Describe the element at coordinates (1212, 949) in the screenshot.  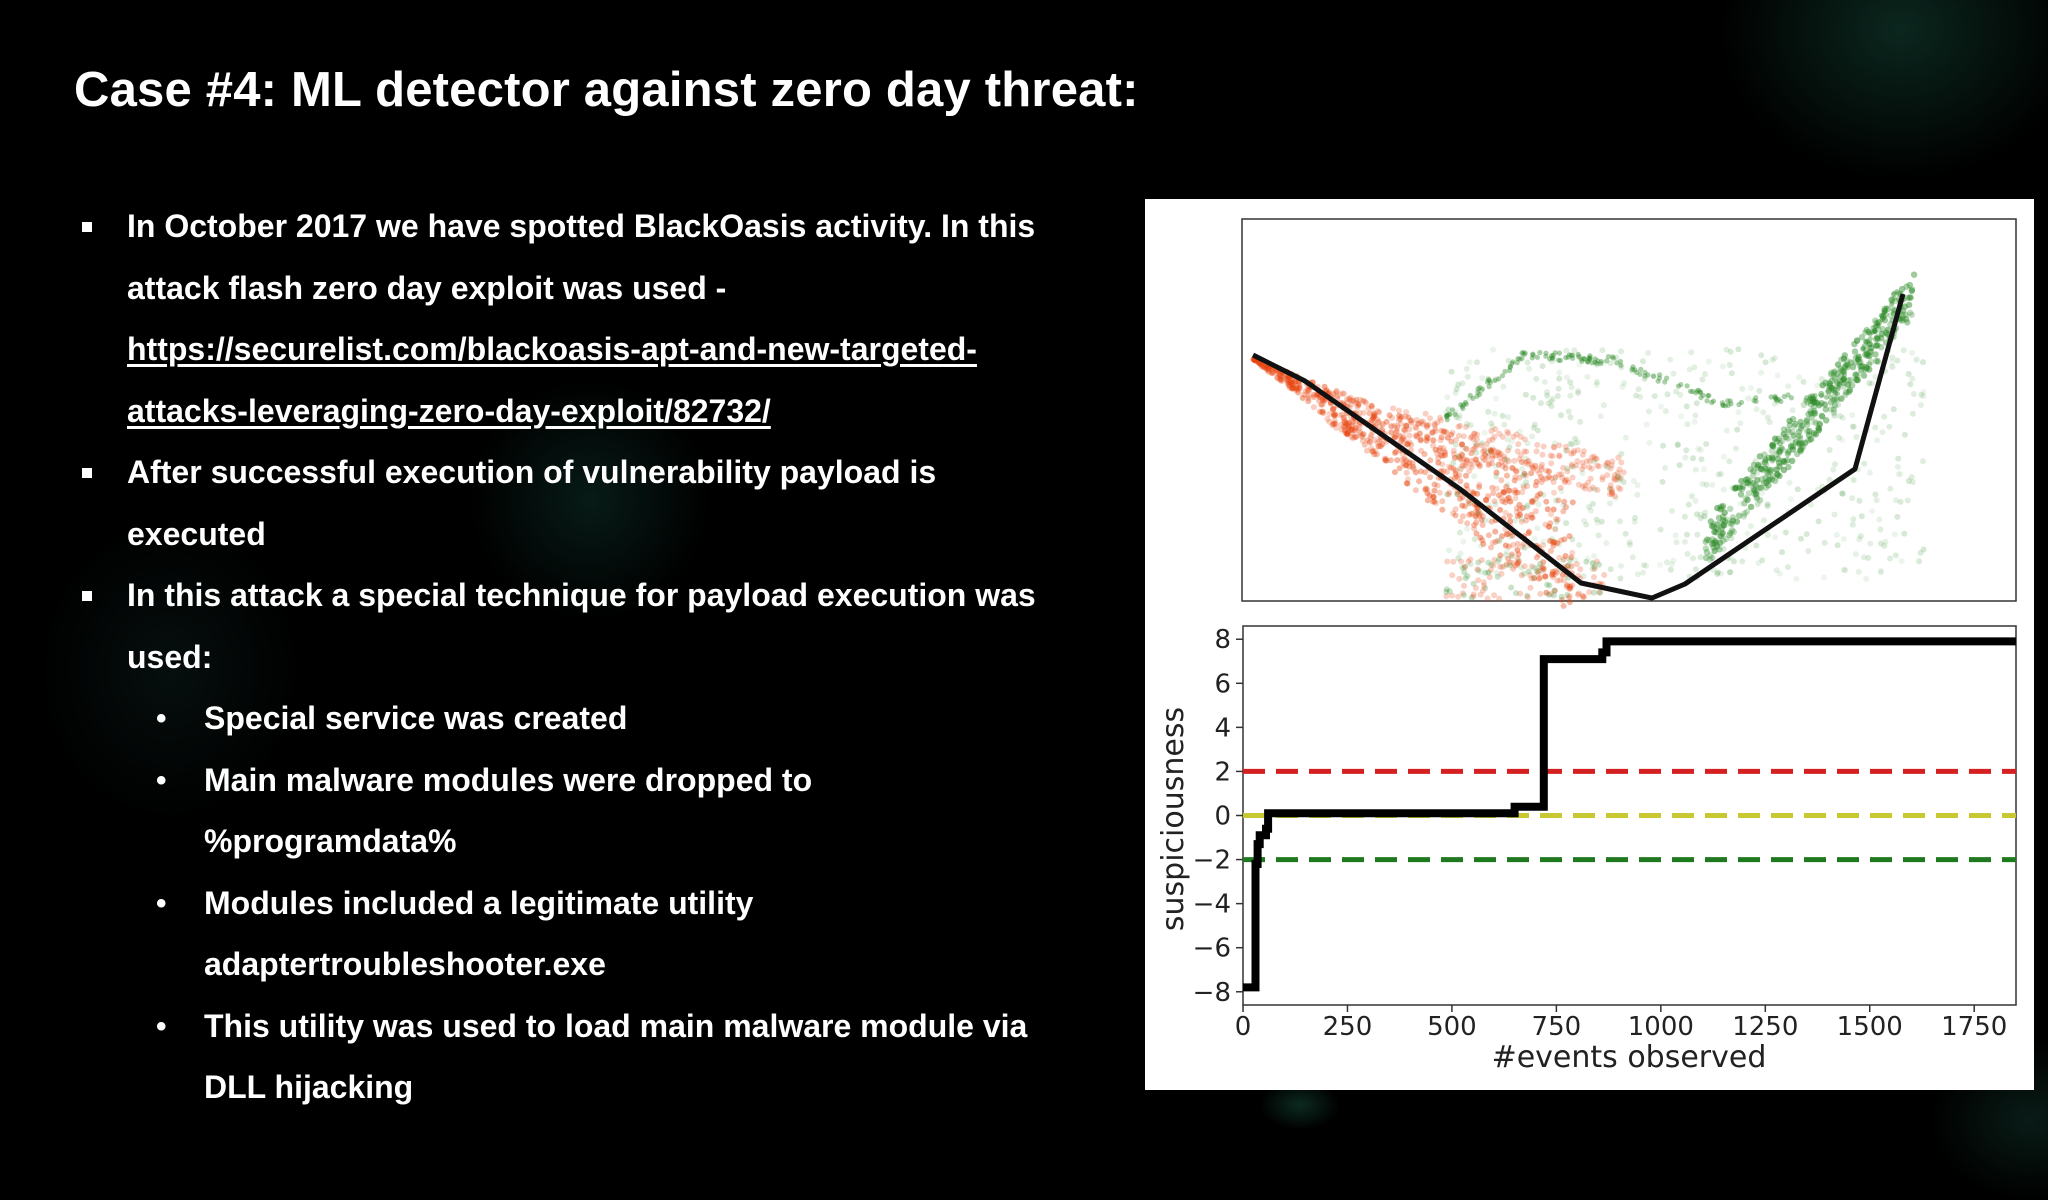
I see `y-tick-label: −6` at that location.